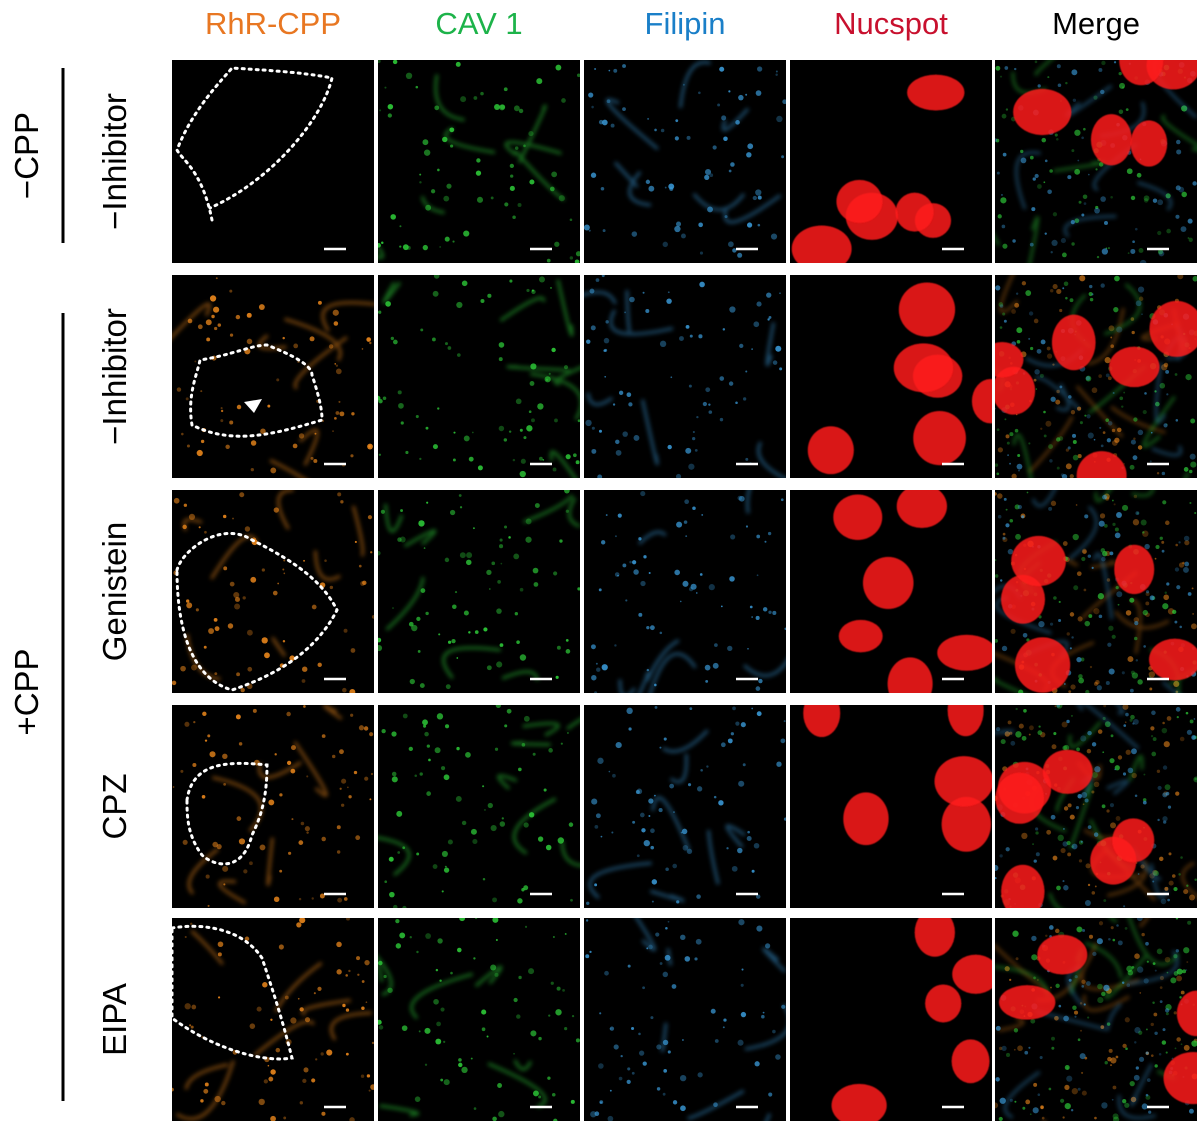  I want to click on column-header: Merge, so click(1096, 23).